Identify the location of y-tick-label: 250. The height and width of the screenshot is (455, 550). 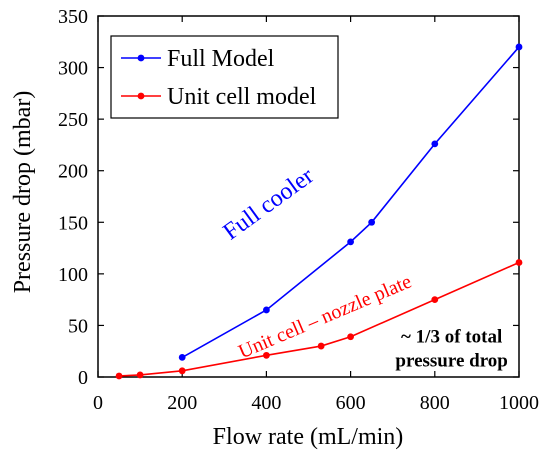
(73, 120).